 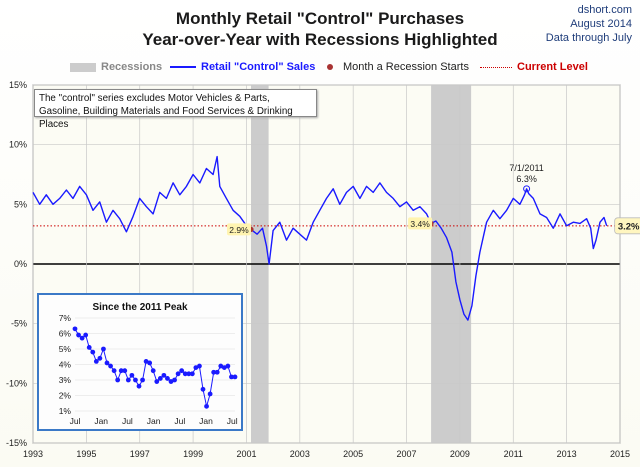 I want to click on y-tick-label: -15%, so click(x=16, y=443).